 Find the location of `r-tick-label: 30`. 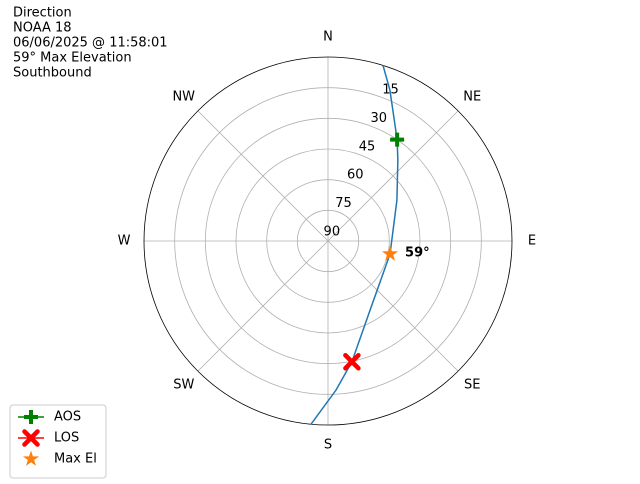

r-tick-label: 30 is located at coordinates (378, 118).